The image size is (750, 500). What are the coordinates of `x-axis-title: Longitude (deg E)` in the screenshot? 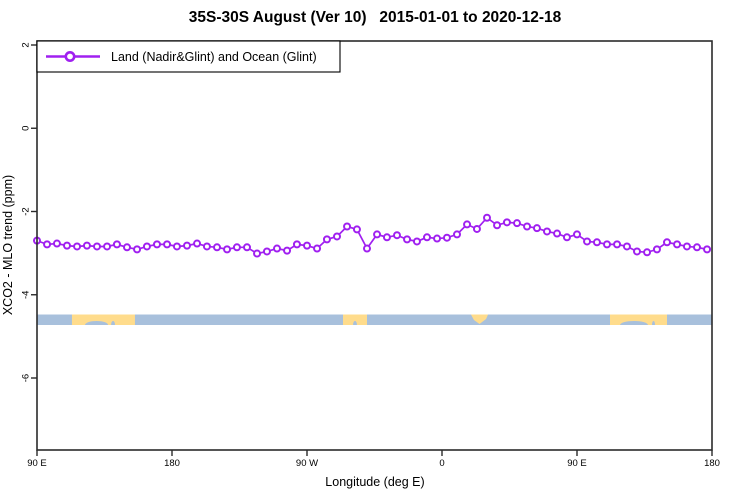 It's located at (374, 482).